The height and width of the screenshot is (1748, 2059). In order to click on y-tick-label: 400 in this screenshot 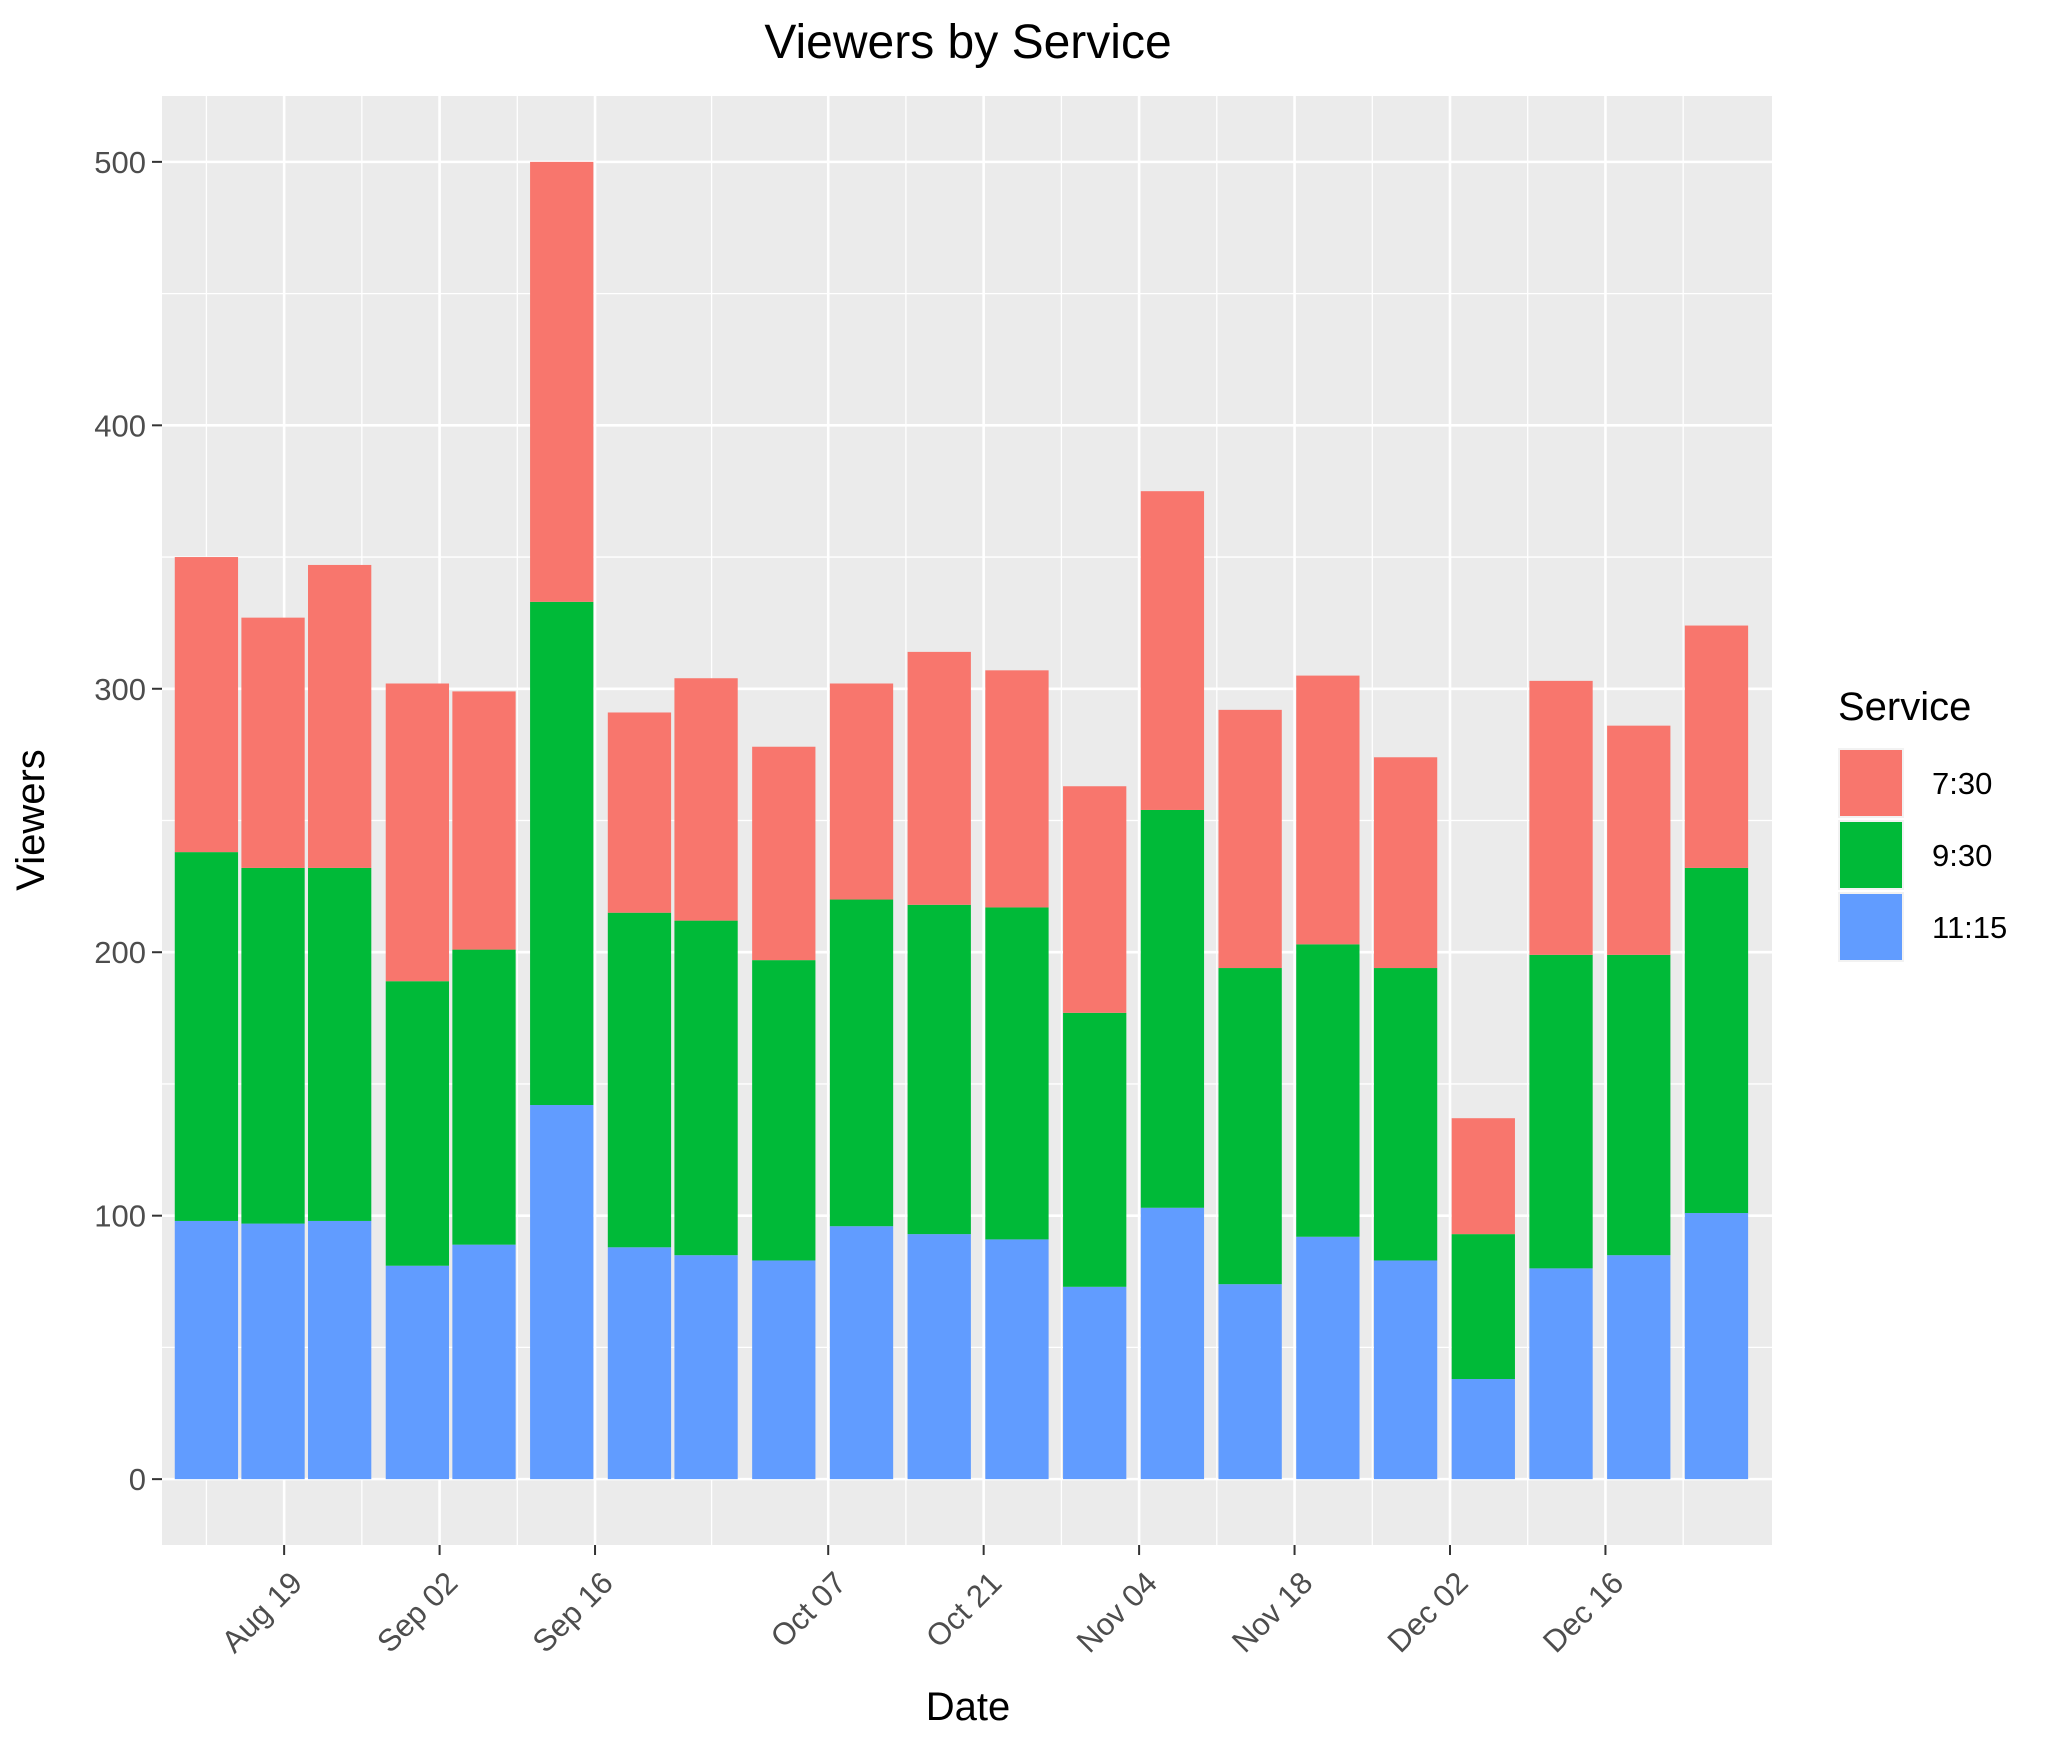, I will do `click(120, 425)`.